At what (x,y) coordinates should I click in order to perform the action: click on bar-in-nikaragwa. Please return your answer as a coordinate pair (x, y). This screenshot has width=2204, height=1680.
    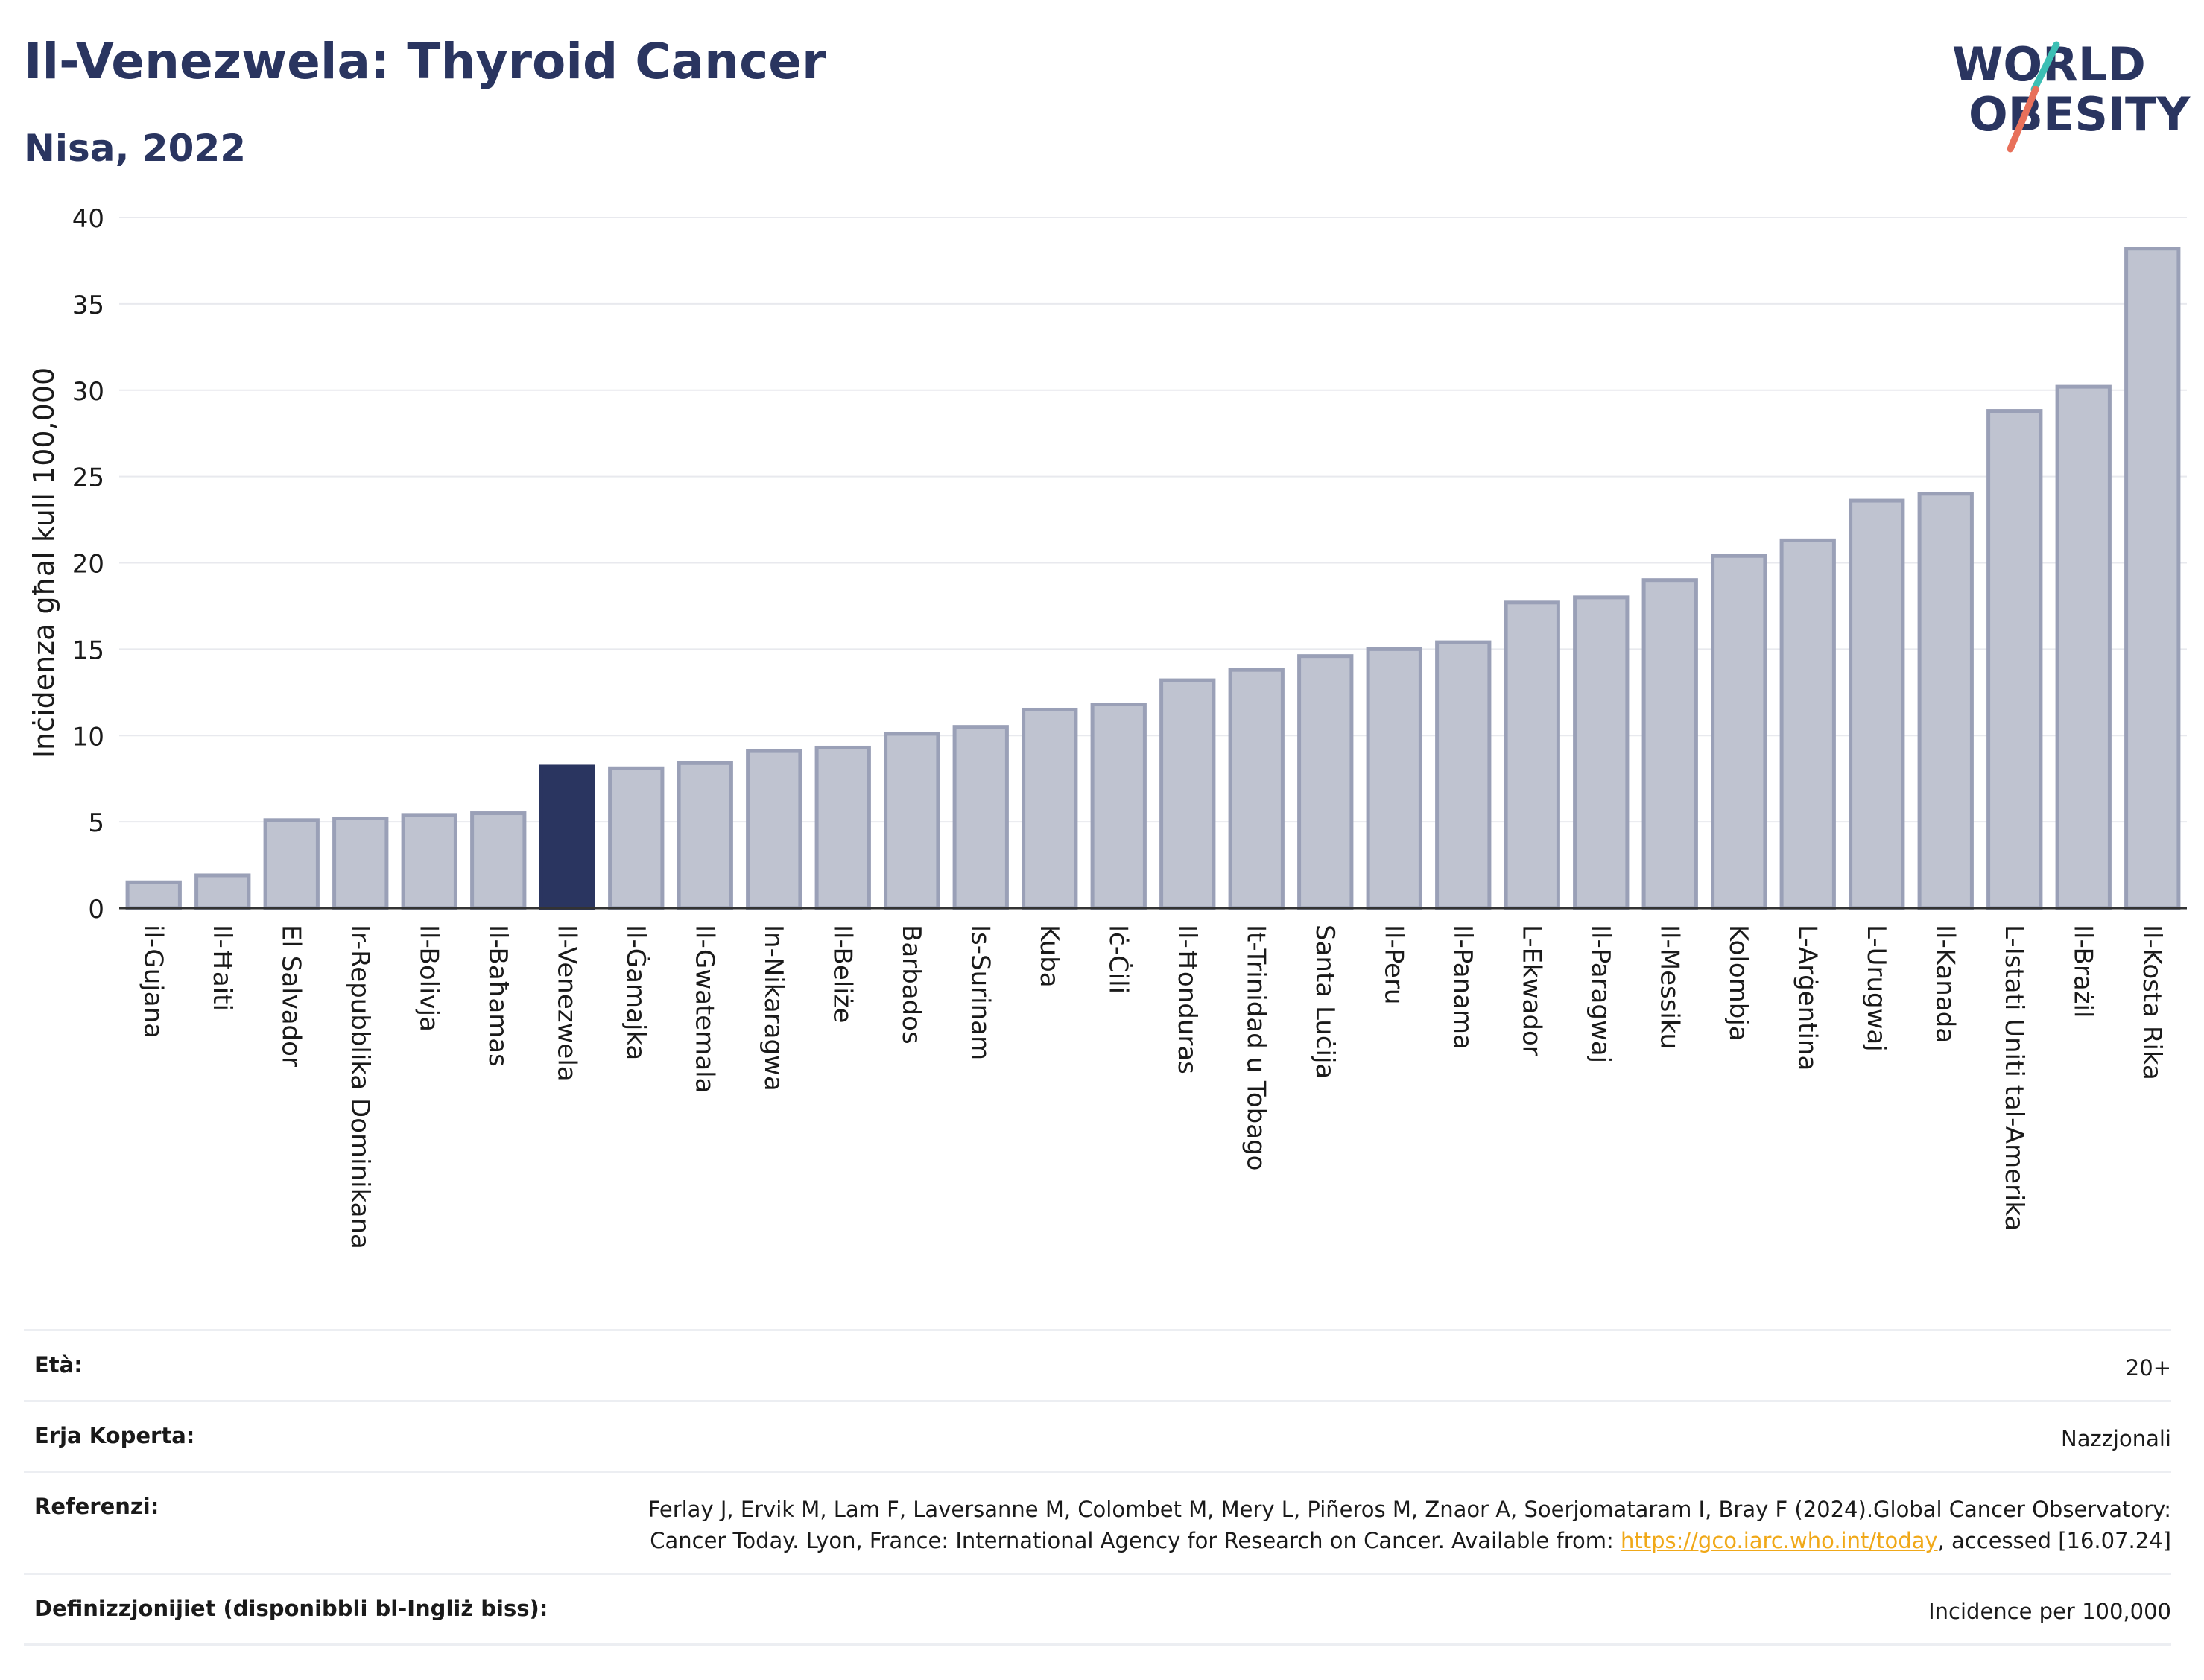
    Looking at the image, I should click on (774, 829).